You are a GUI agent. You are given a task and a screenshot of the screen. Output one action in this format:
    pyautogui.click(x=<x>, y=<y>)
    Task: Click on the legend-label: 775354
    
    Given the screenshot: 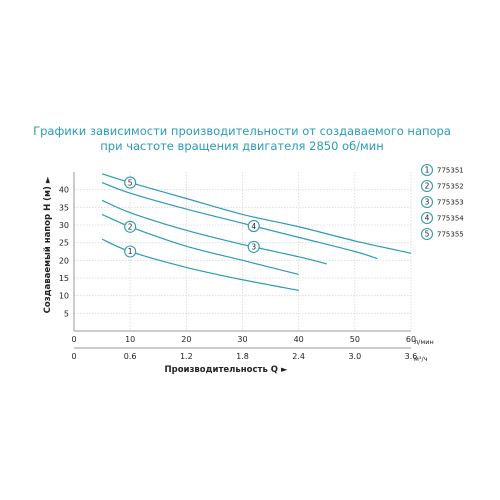 What is the action you would take?
    pyautogui.click(x=450, y=219)
    